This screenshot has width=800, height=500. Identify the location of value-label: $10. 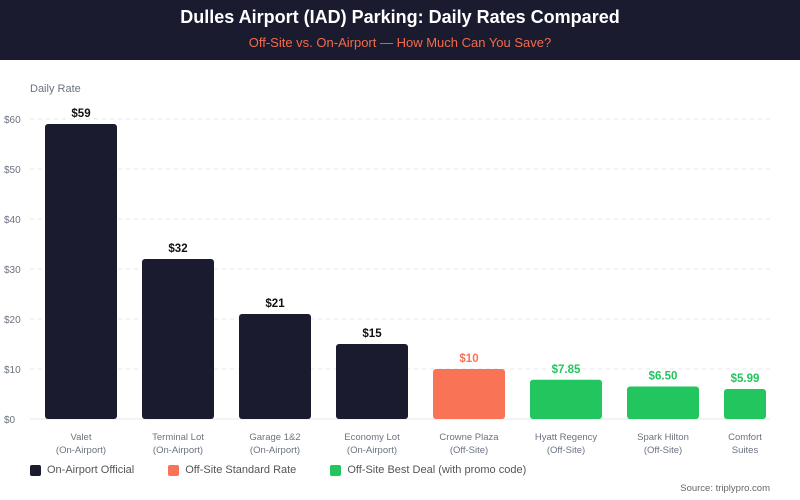
(468, 359).